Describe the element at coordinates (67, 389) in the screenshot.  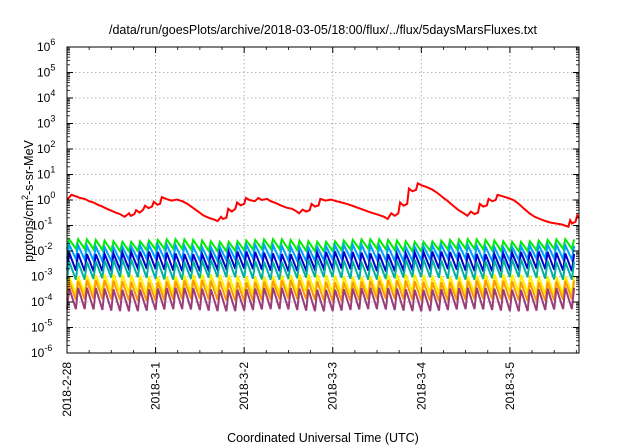
I see `x-tick-label: 2018-2-28` at that location.